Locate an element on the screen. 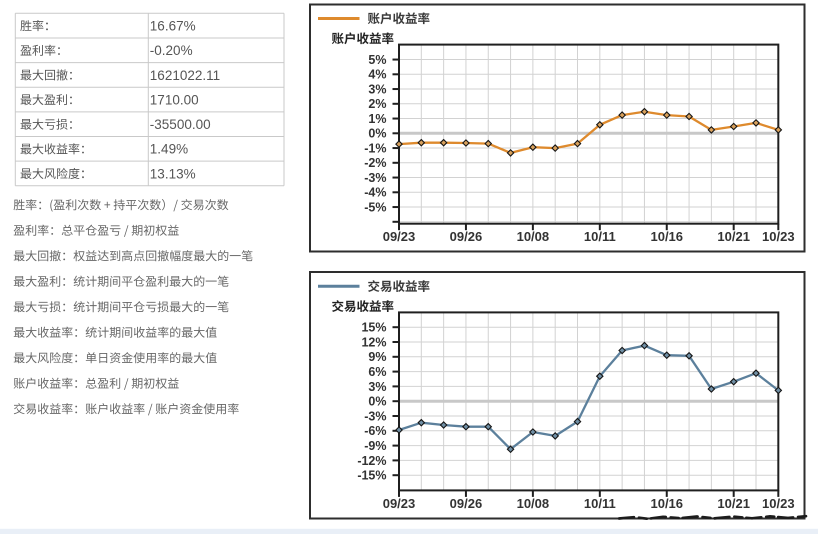 The height and width of the screenshot is (534, 818). svg-text: 9% is located at coordinates (377, 357).